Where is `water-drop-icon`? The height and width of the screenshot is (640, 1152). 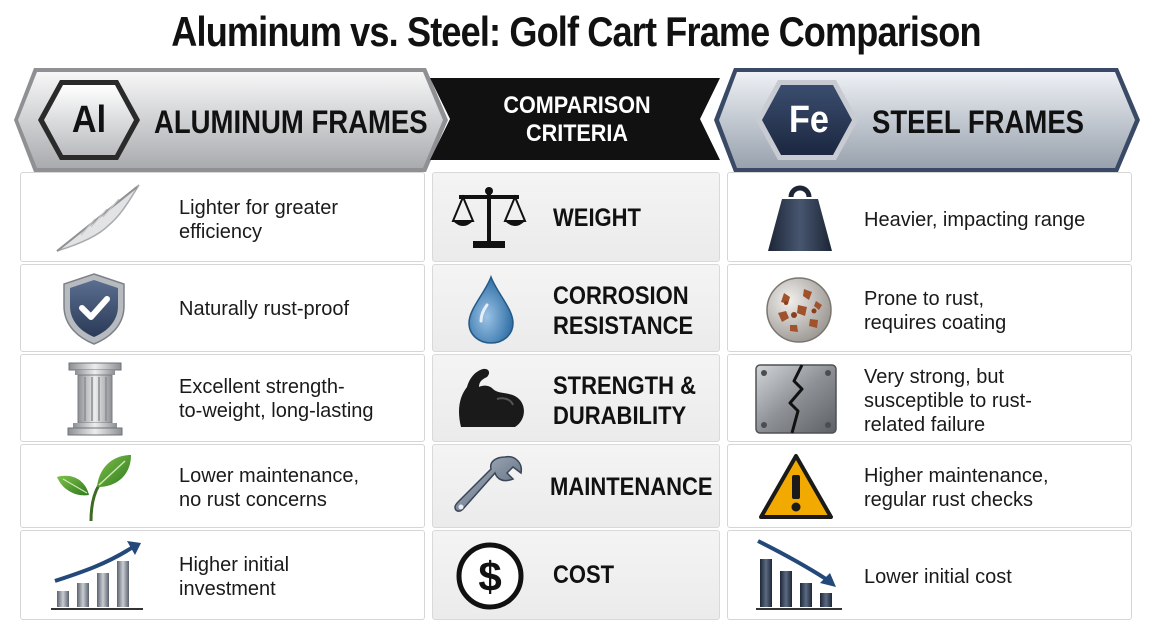
water-drop-icon is located at coordinates (491, 309).